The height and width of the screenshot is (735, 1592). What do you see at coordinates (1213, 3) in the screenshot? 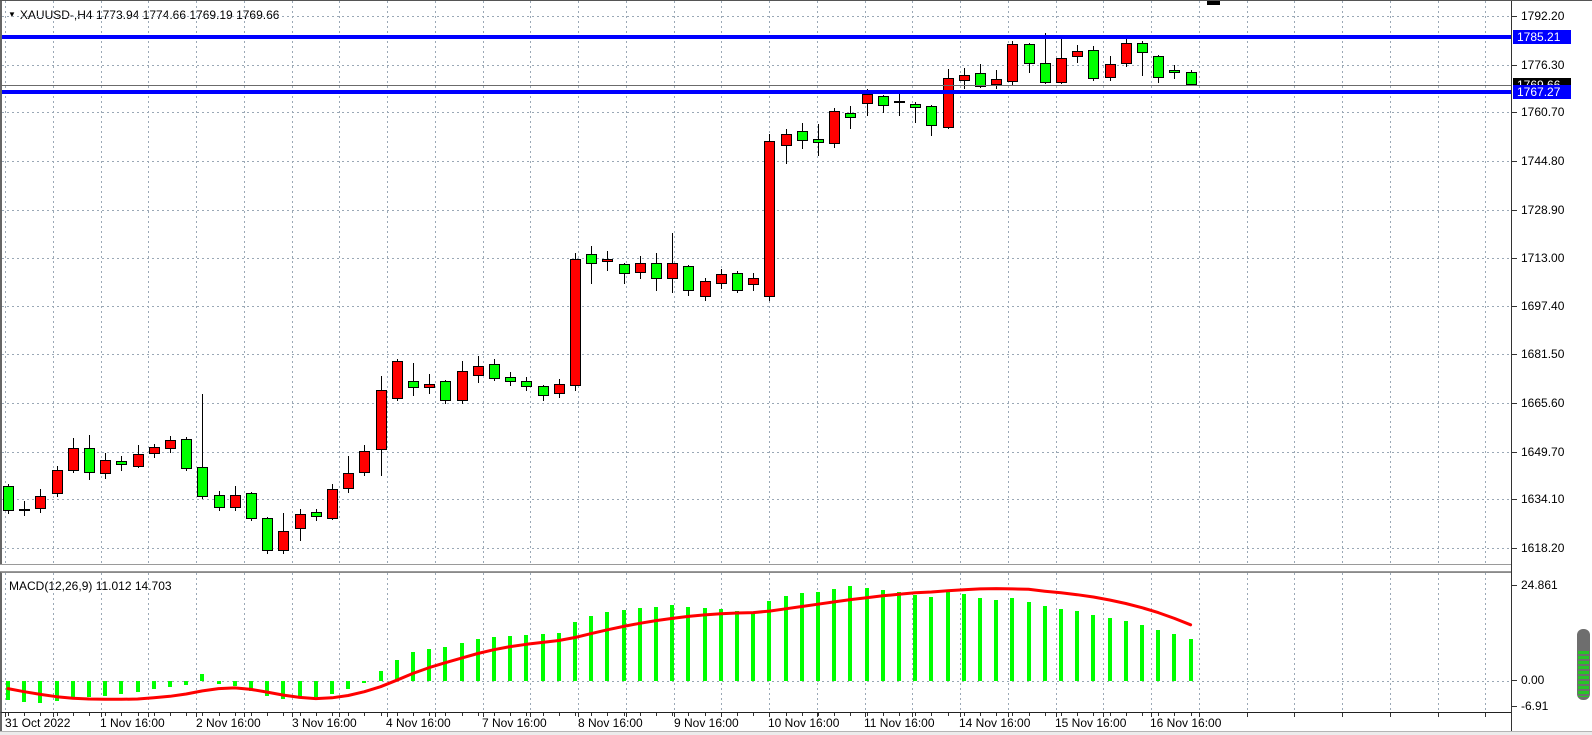
I see `chart-object-marker` at bounding box center [1213, 3].